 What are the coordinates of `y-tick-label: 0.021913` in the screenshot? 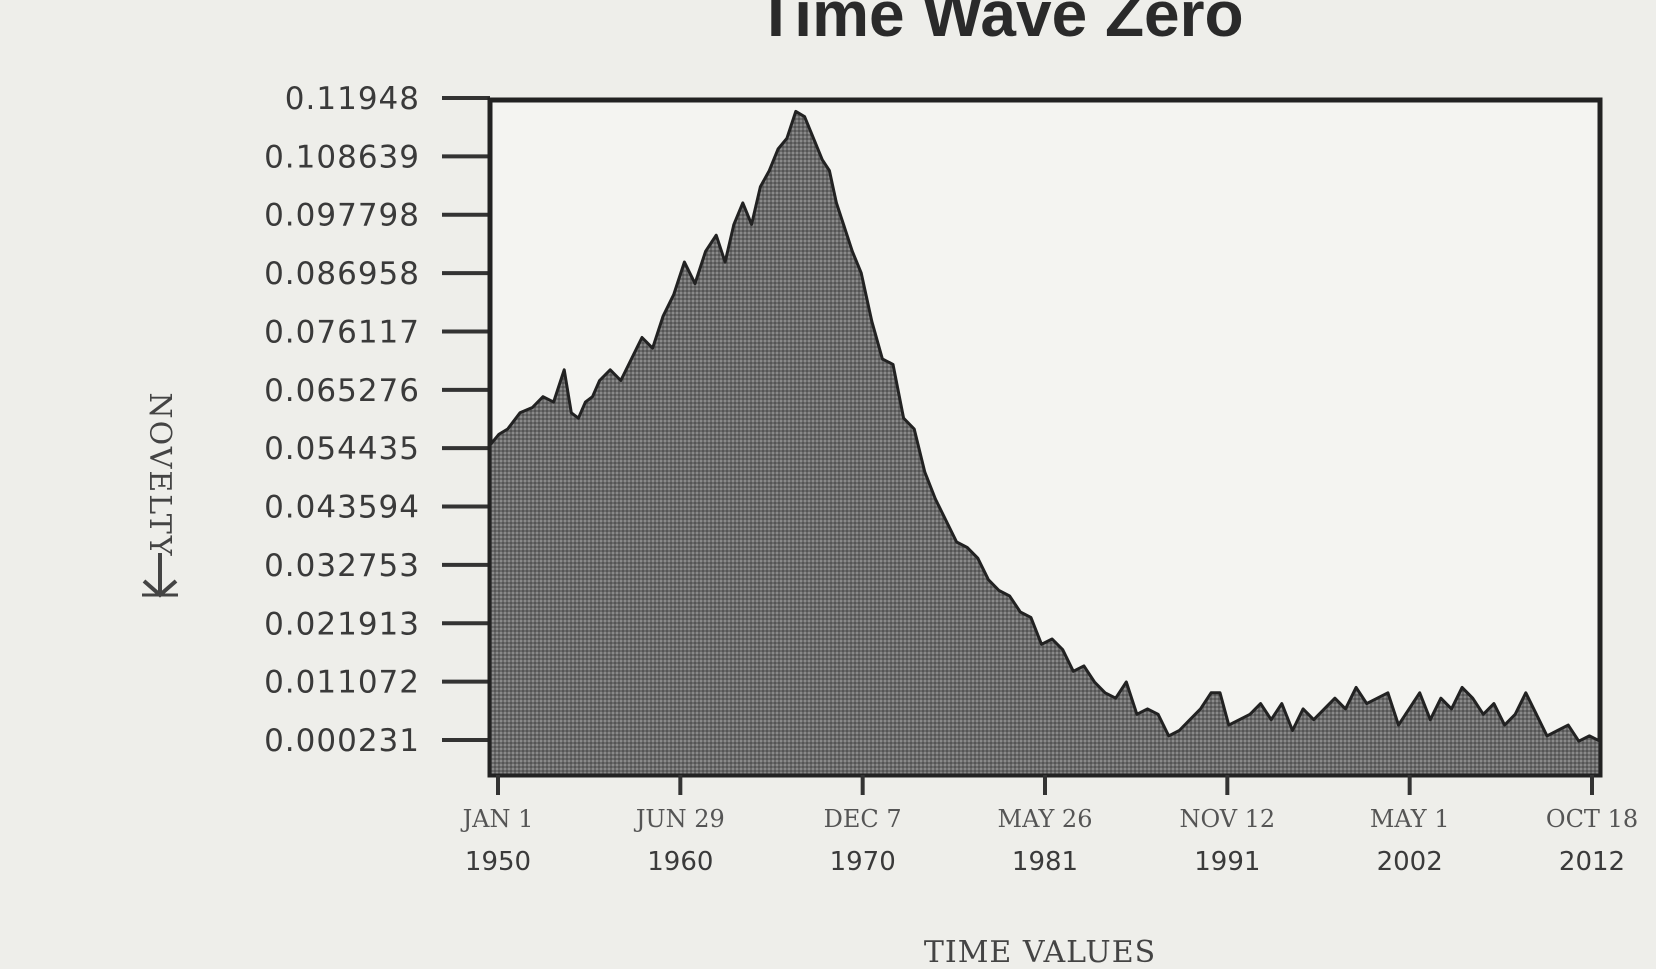 It's located at (342, 624).